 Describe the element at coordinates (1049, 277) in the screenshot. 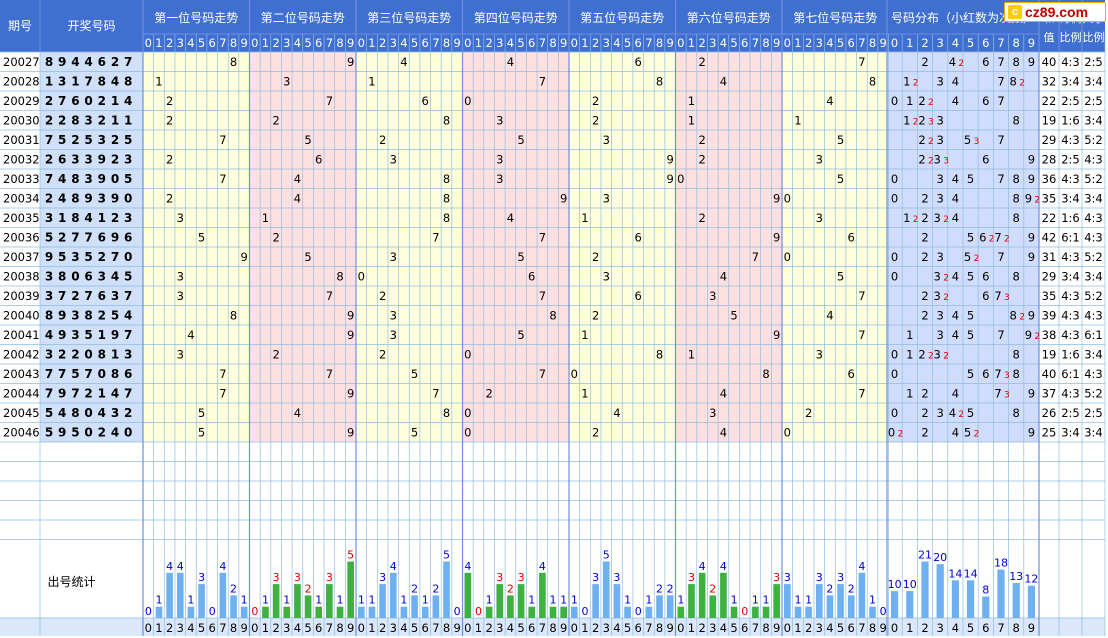

I see `sum-value-cell: 29` at that location.